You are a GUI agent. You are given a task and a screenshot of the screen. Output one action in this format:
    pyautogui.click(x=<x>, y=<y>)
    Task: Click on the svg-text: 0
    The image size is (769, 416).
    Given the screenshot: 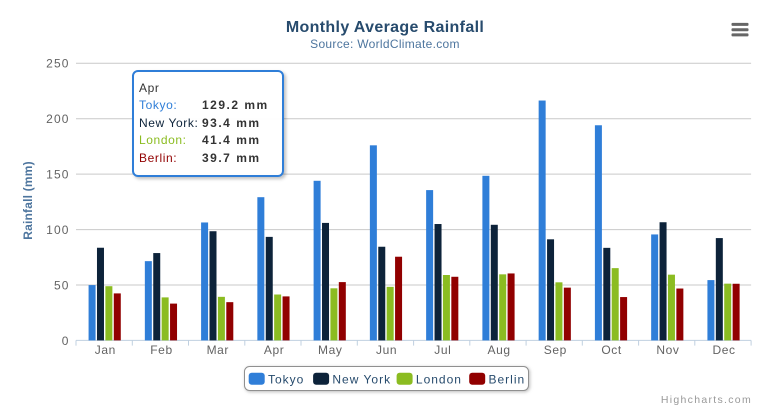 What is the action you would take?
    pyautogui.click(x=66, y=341)
    